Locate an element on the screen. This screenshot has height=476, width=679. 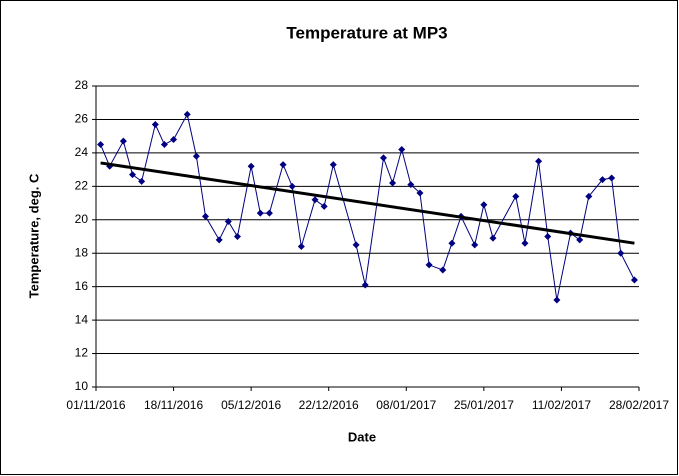
y-tick-label: 12 is located at coordinates (82, 353).